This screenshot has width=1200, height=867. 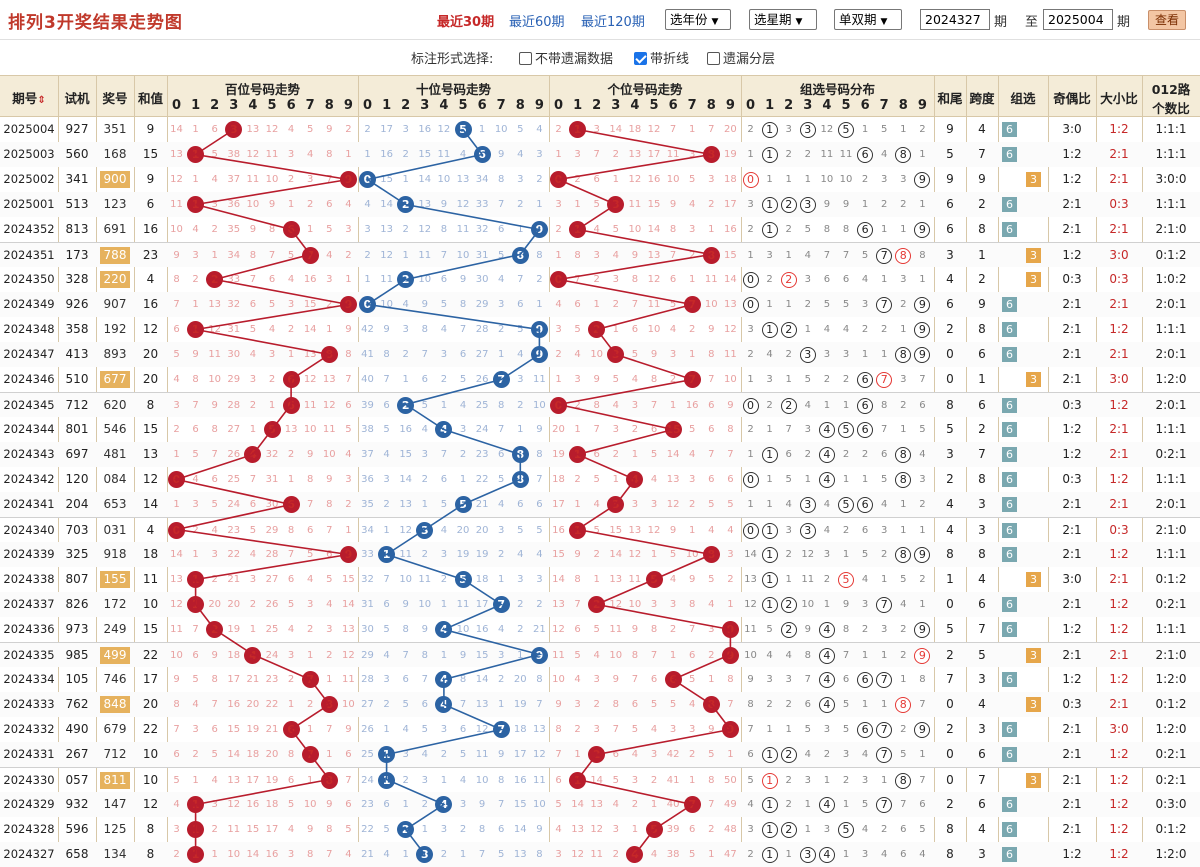 What do you see at coordinates (310, 504) in the screenshot?
I see `missing-count: 7` at bounding box center [310, 504].